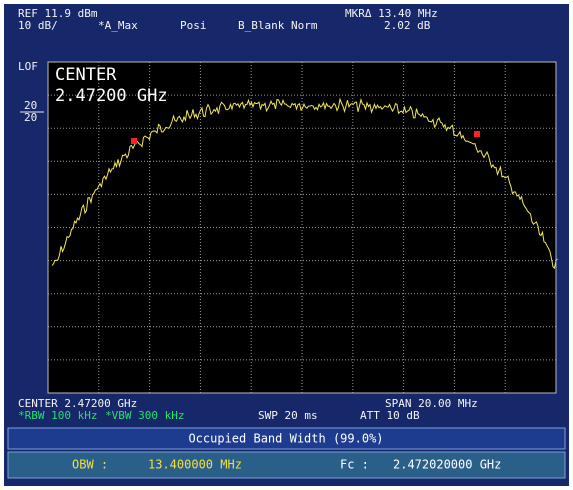 Image resolution: width=573 pixels, height=490 pixels. Describe the element at coordinates (193, 25) in the screenshot. I see `detector: Posi` at that location.